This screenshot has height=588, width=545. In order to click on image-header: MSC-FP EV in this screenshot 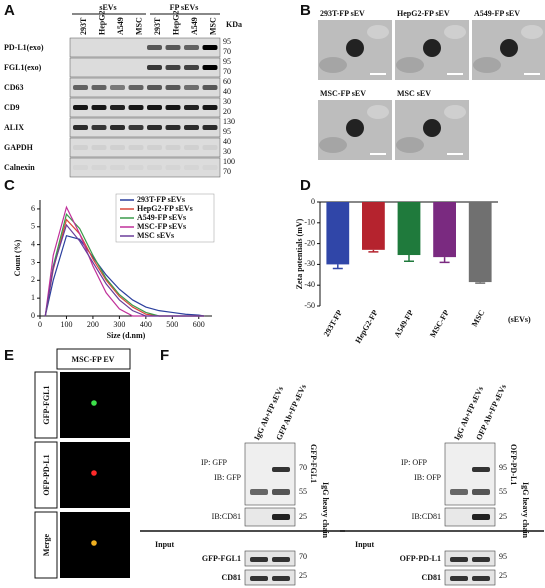, I will do `click(93, 359)`.